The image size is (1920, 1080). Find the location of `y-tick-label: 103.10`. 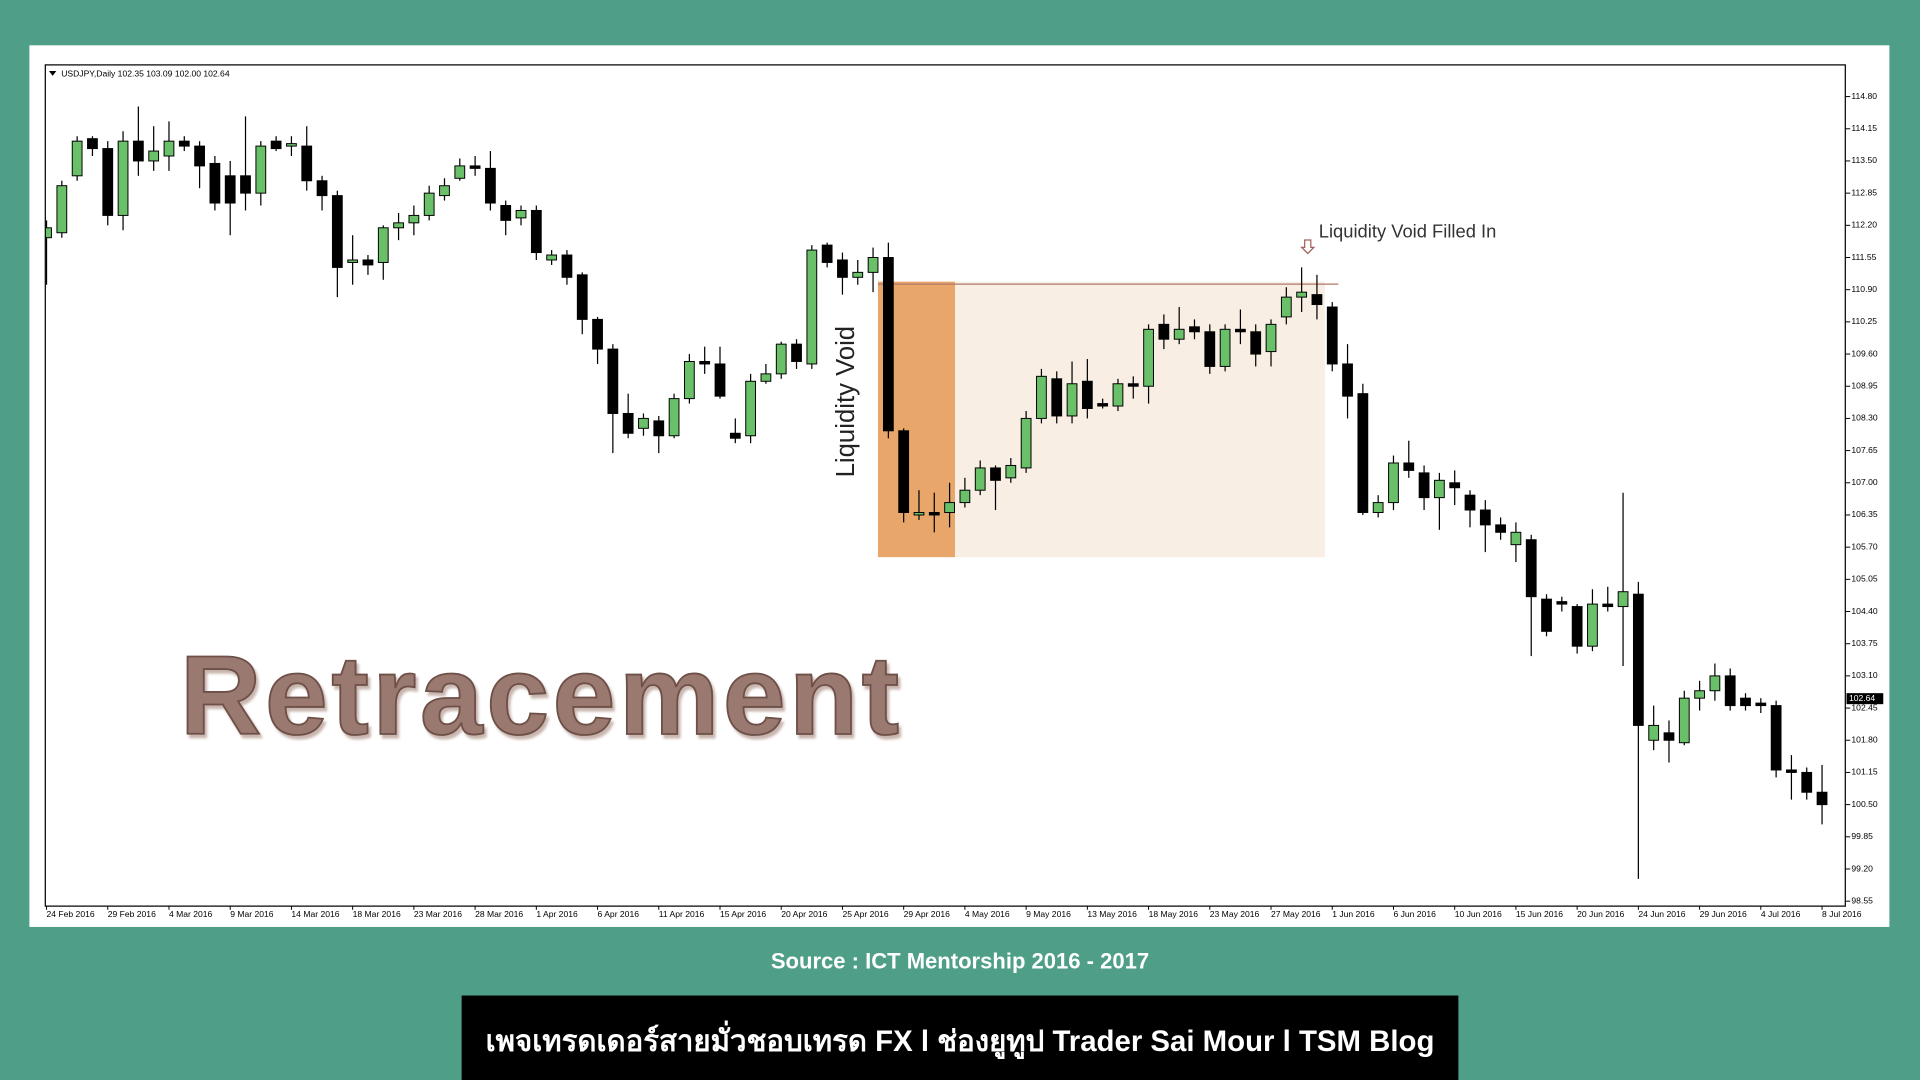

y-tick-label: 103.10 is located at coordinates (1864, 675).